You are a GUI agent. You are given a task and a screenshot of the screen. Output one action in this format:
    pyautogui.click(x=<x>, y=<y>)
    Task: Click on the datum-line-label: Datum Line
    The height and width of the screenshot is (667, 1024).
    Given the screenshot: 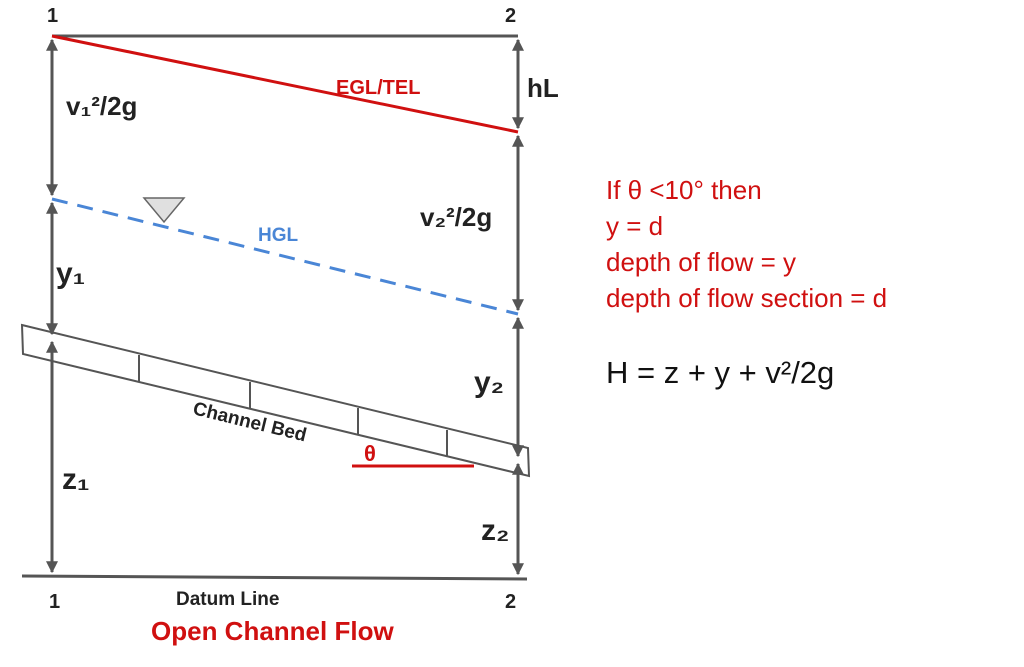 What is the action you would take?
    pyautogui.click(x=227, y=599)
    